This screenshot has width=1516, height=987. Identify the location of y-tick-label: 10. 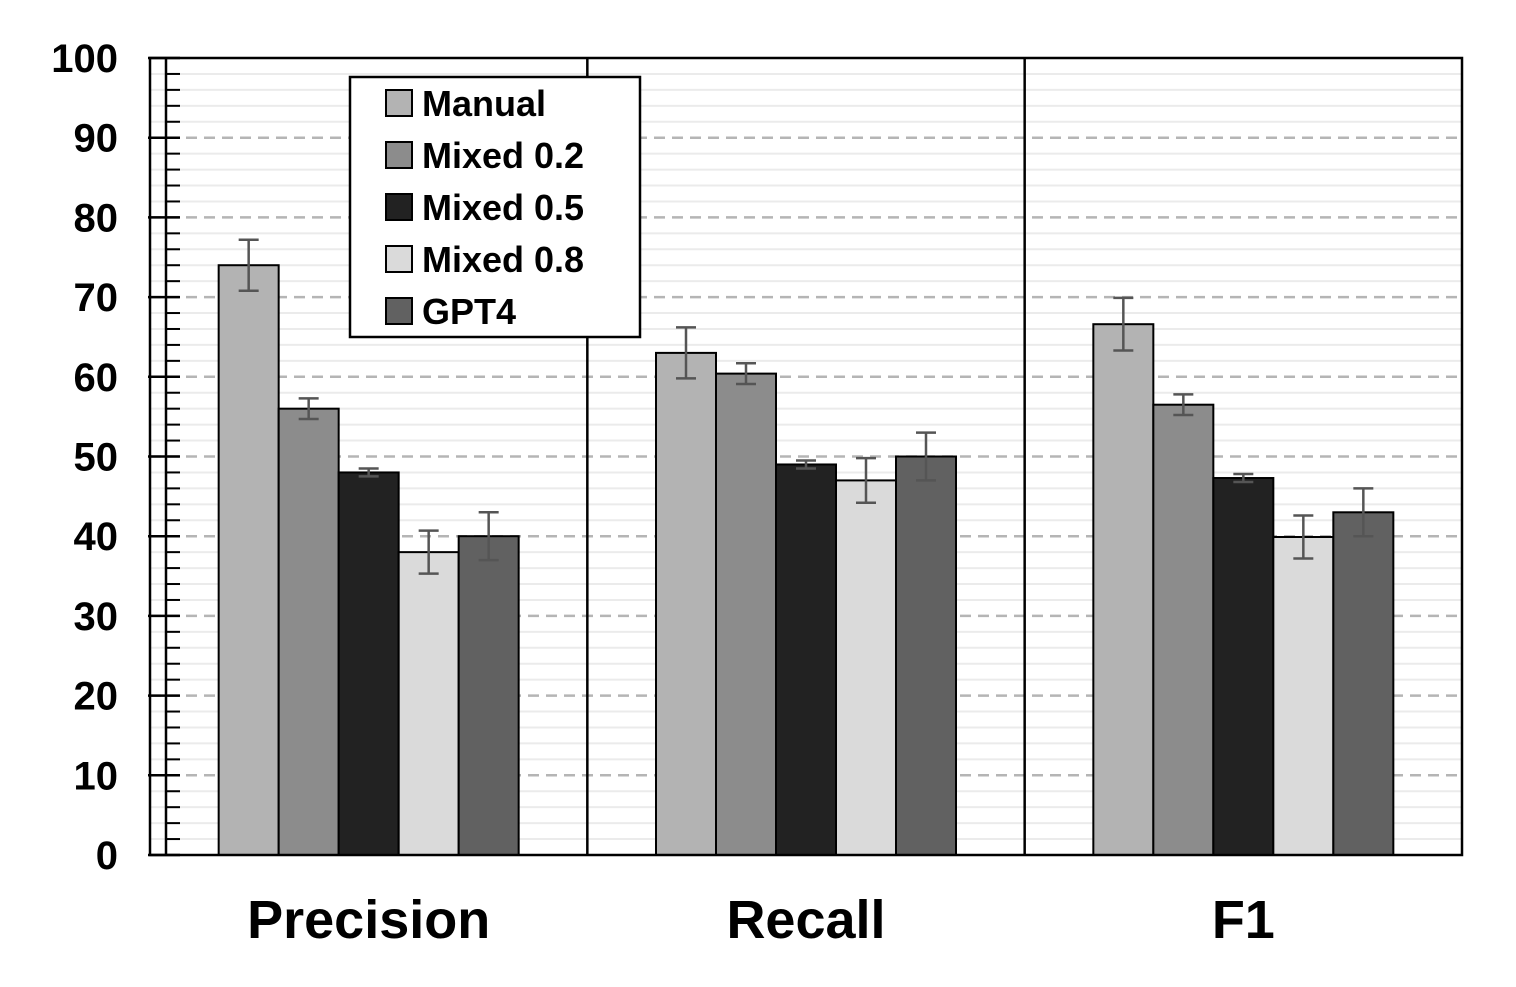
(96, 776).